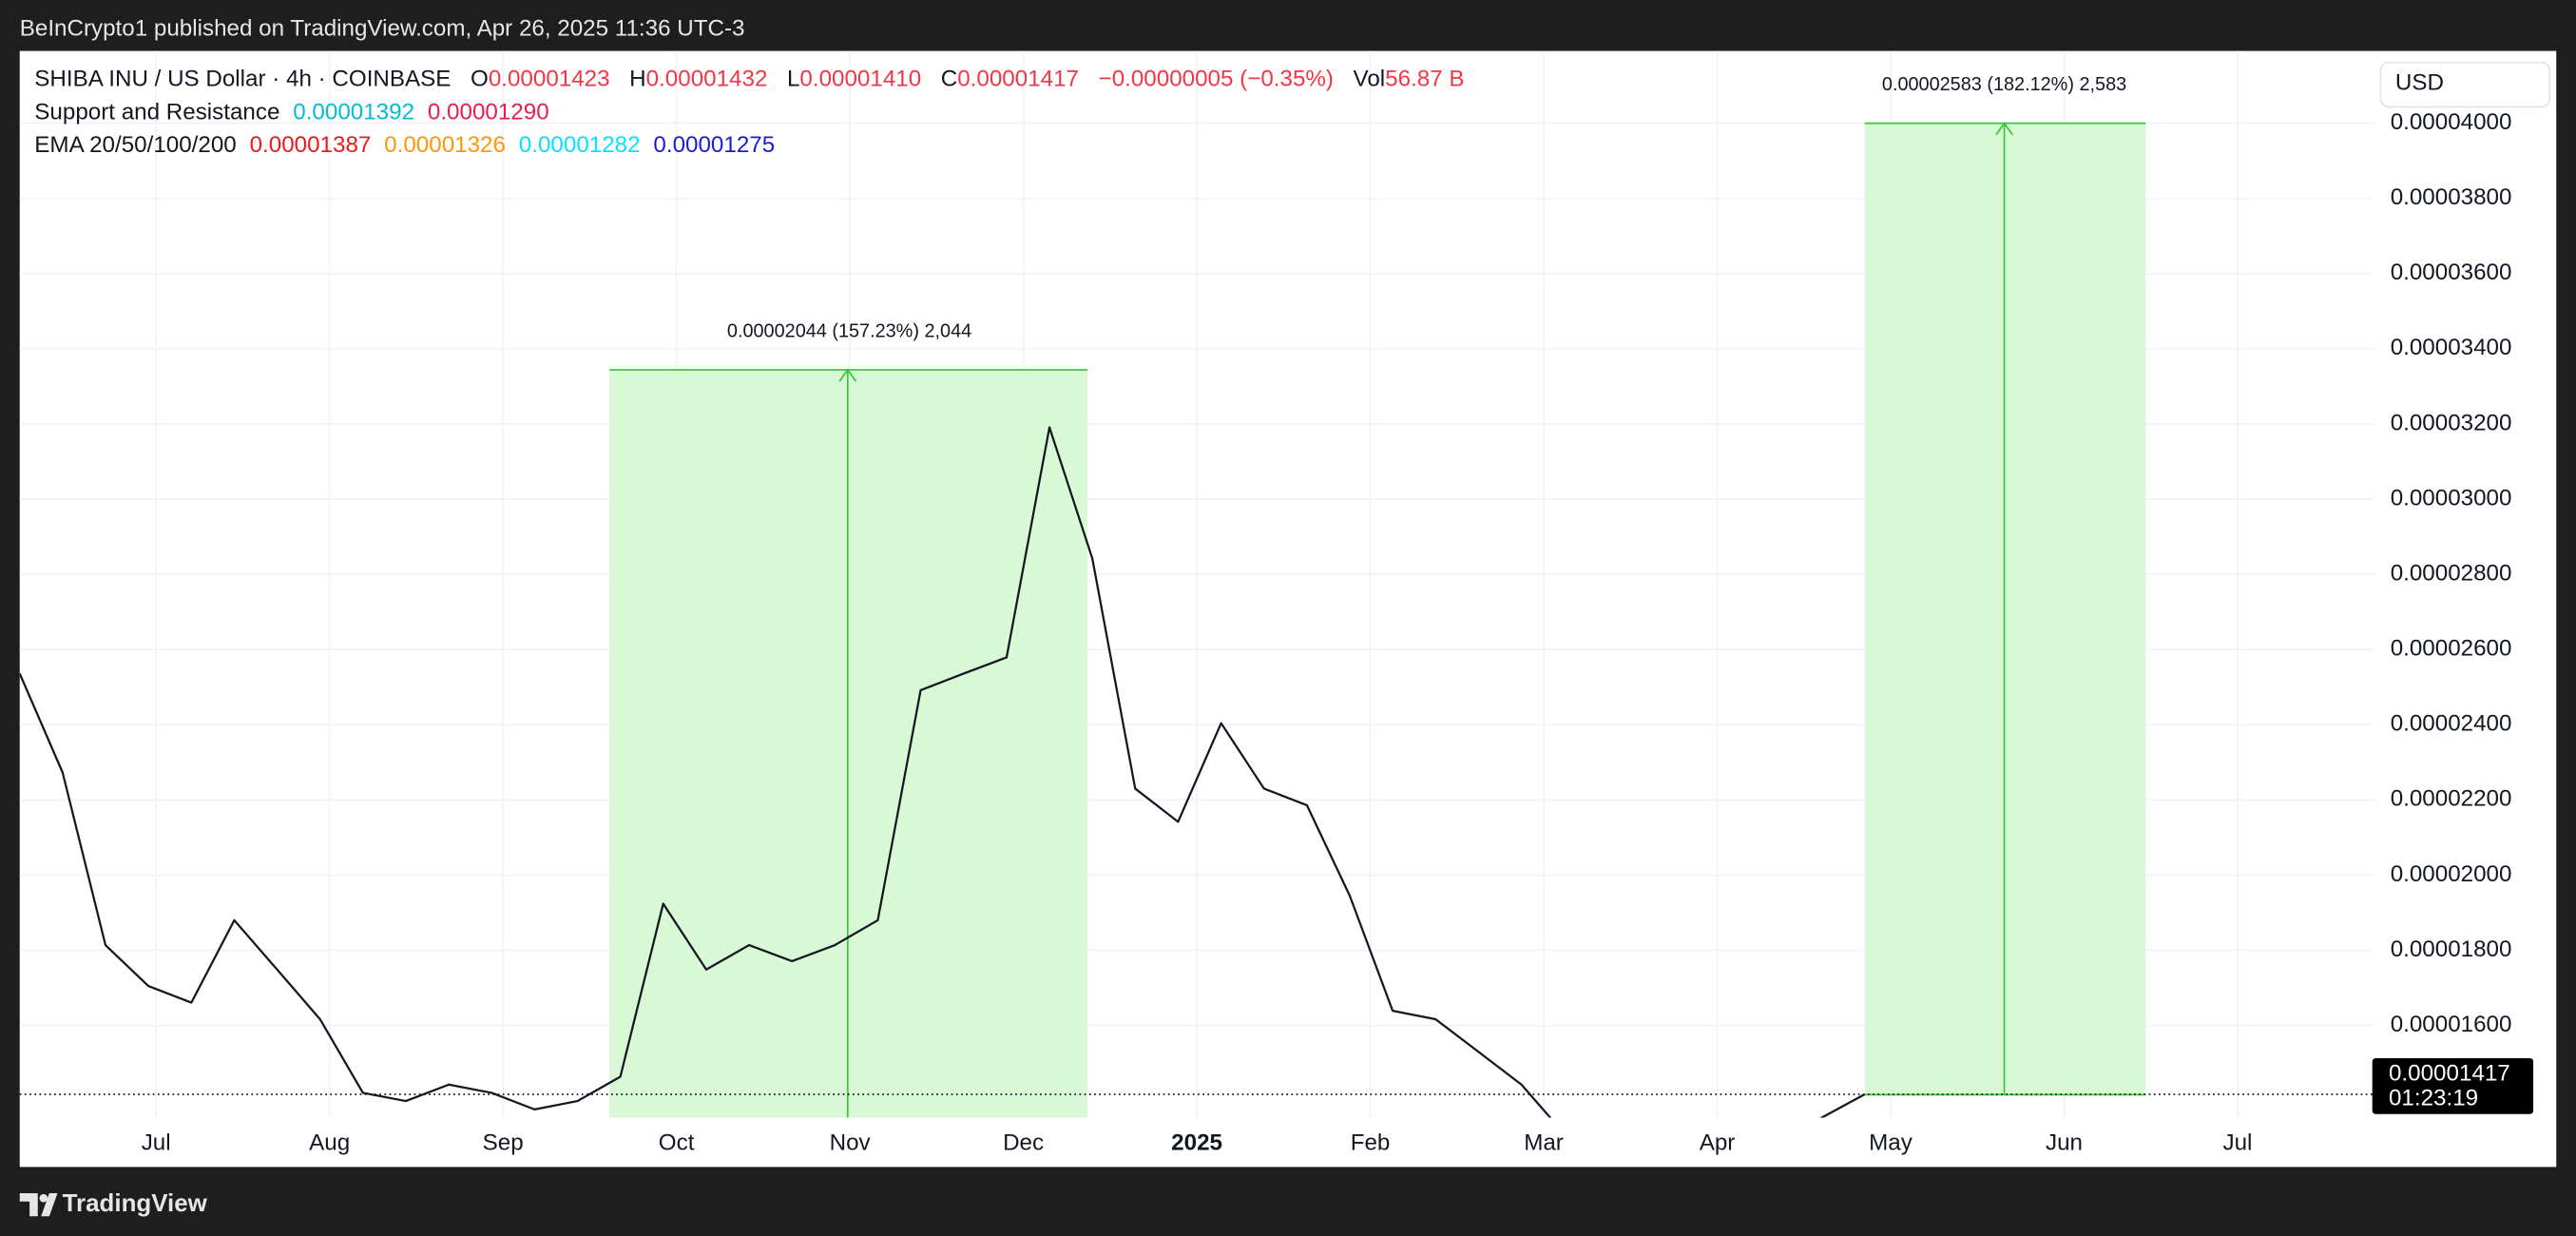 The image size is (2576, 1236). What do you see at coordinates (2451, 197) in the screenshot?
I see `y-tick-label: 0.00003800` at bounding box center [2451, 197].